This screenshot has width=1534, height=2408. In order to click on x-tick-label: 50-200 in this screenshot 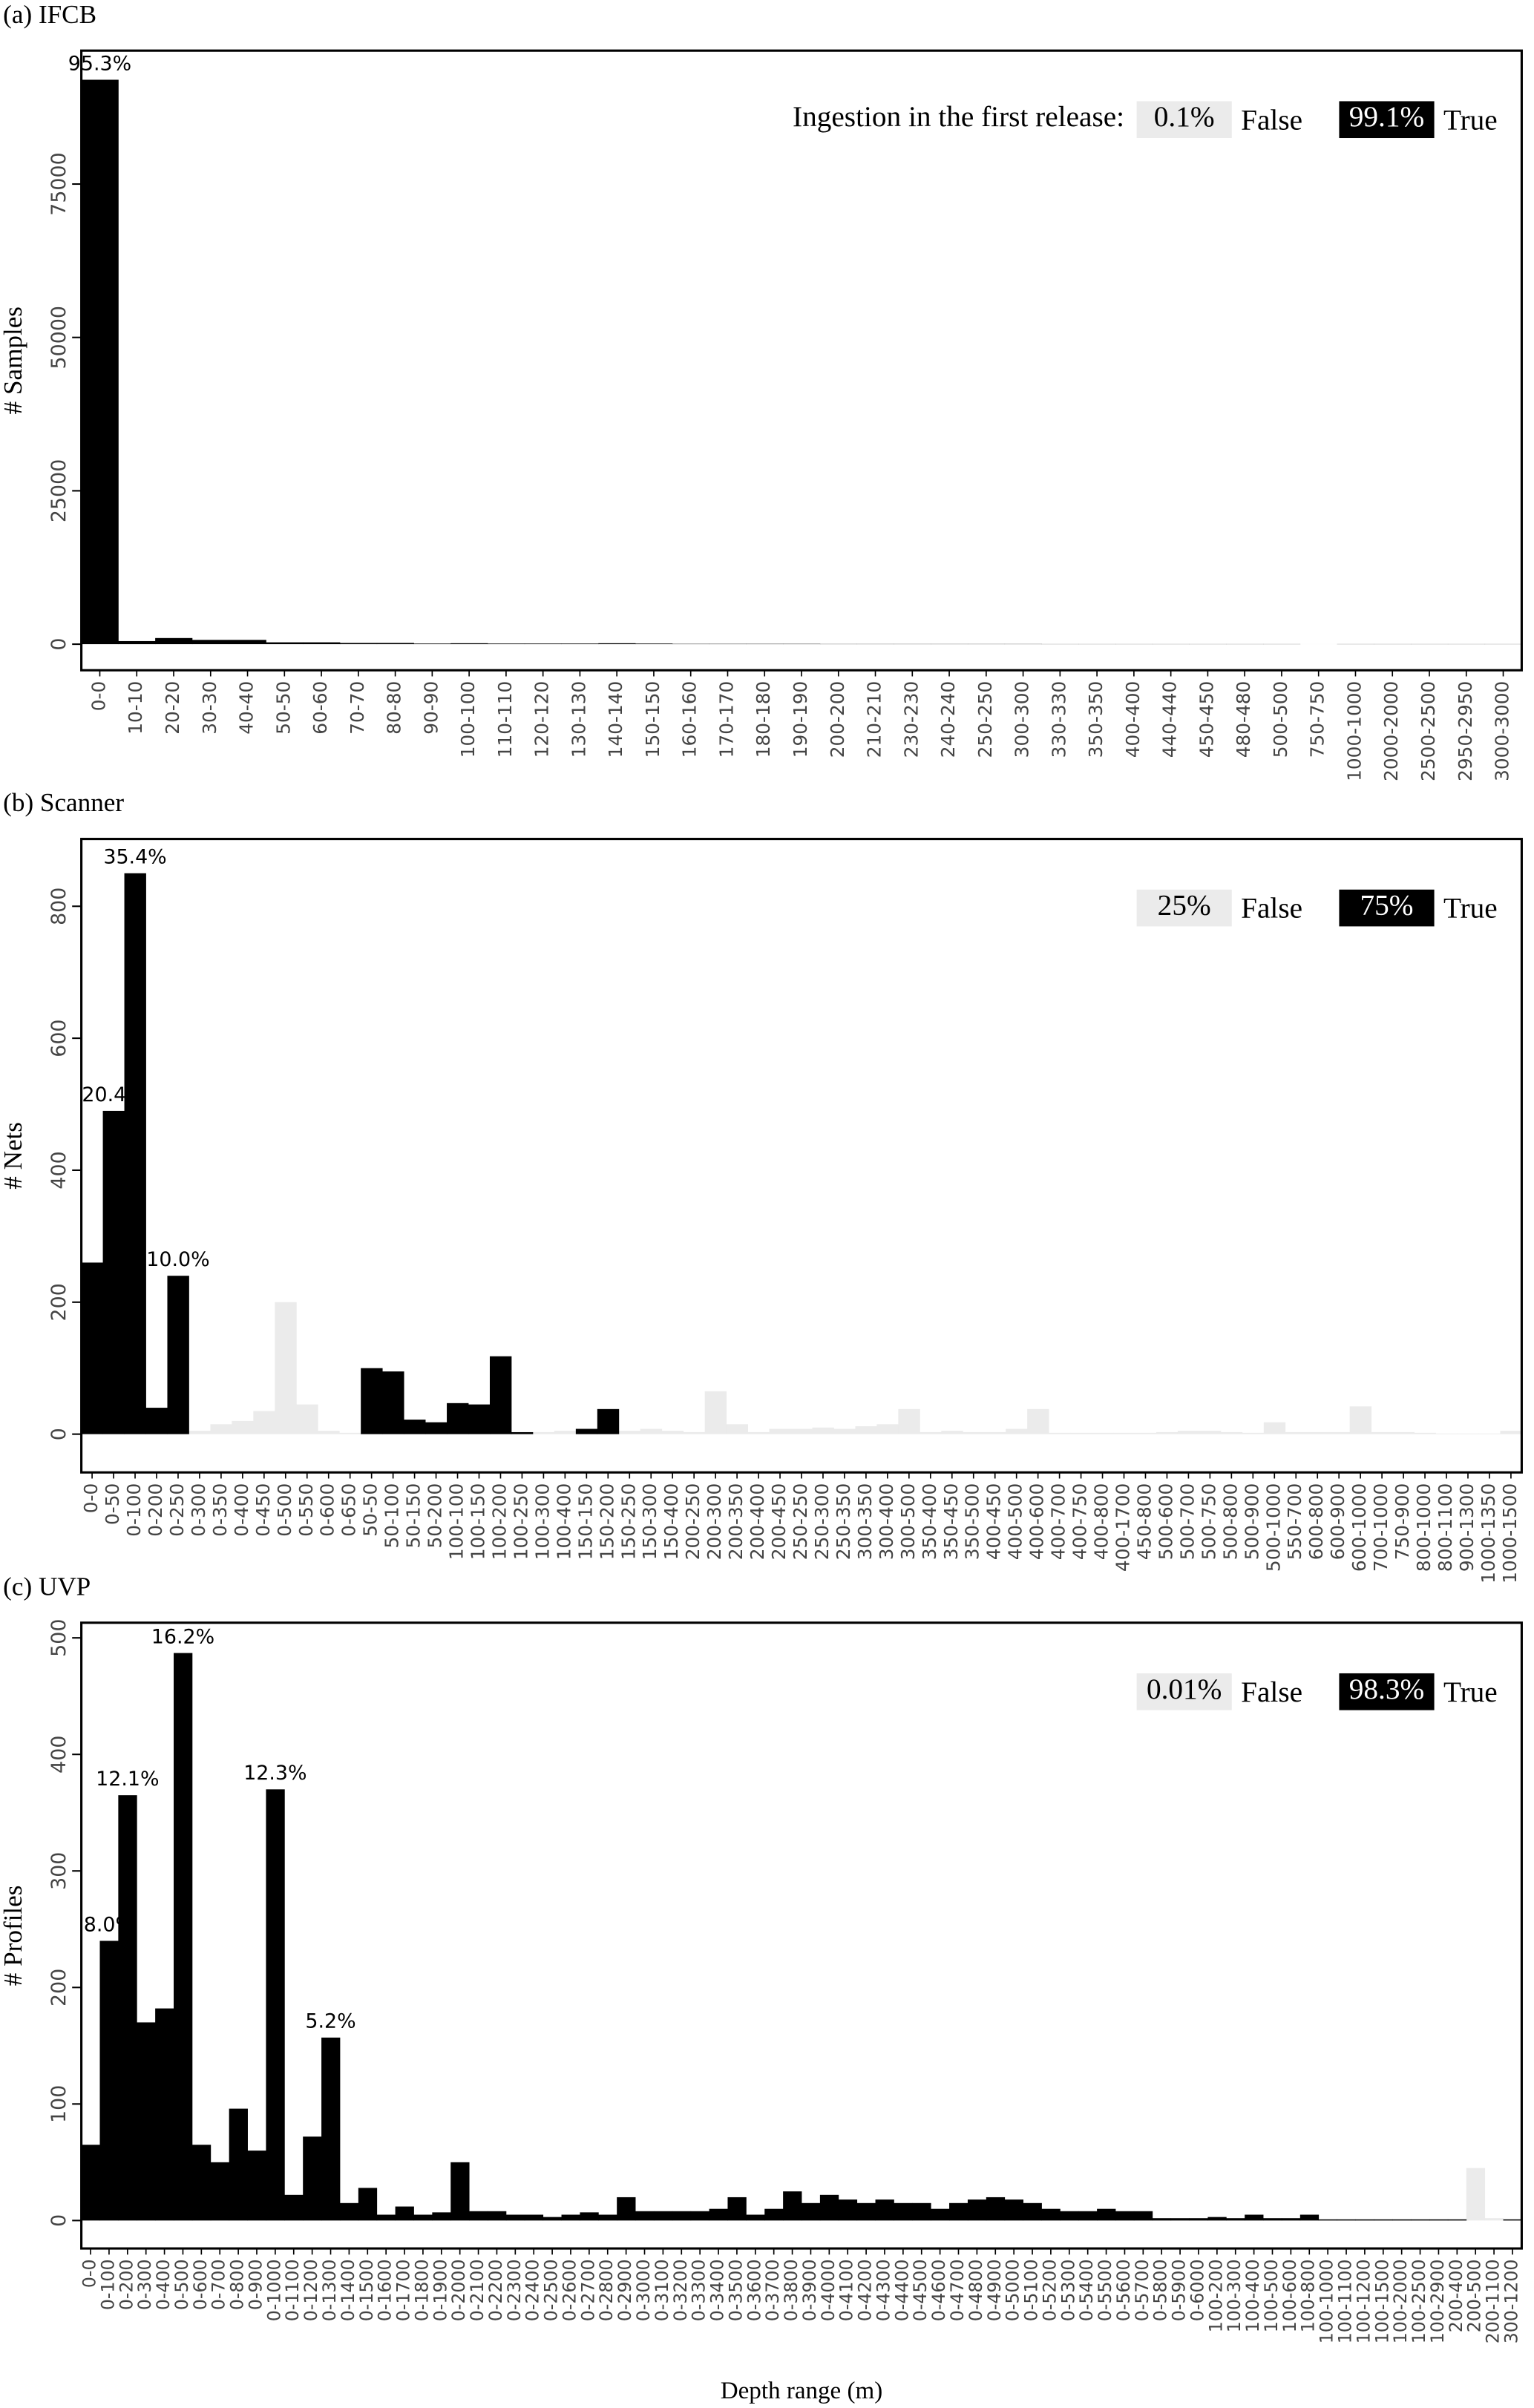, I will do `click(435, 1516)`.